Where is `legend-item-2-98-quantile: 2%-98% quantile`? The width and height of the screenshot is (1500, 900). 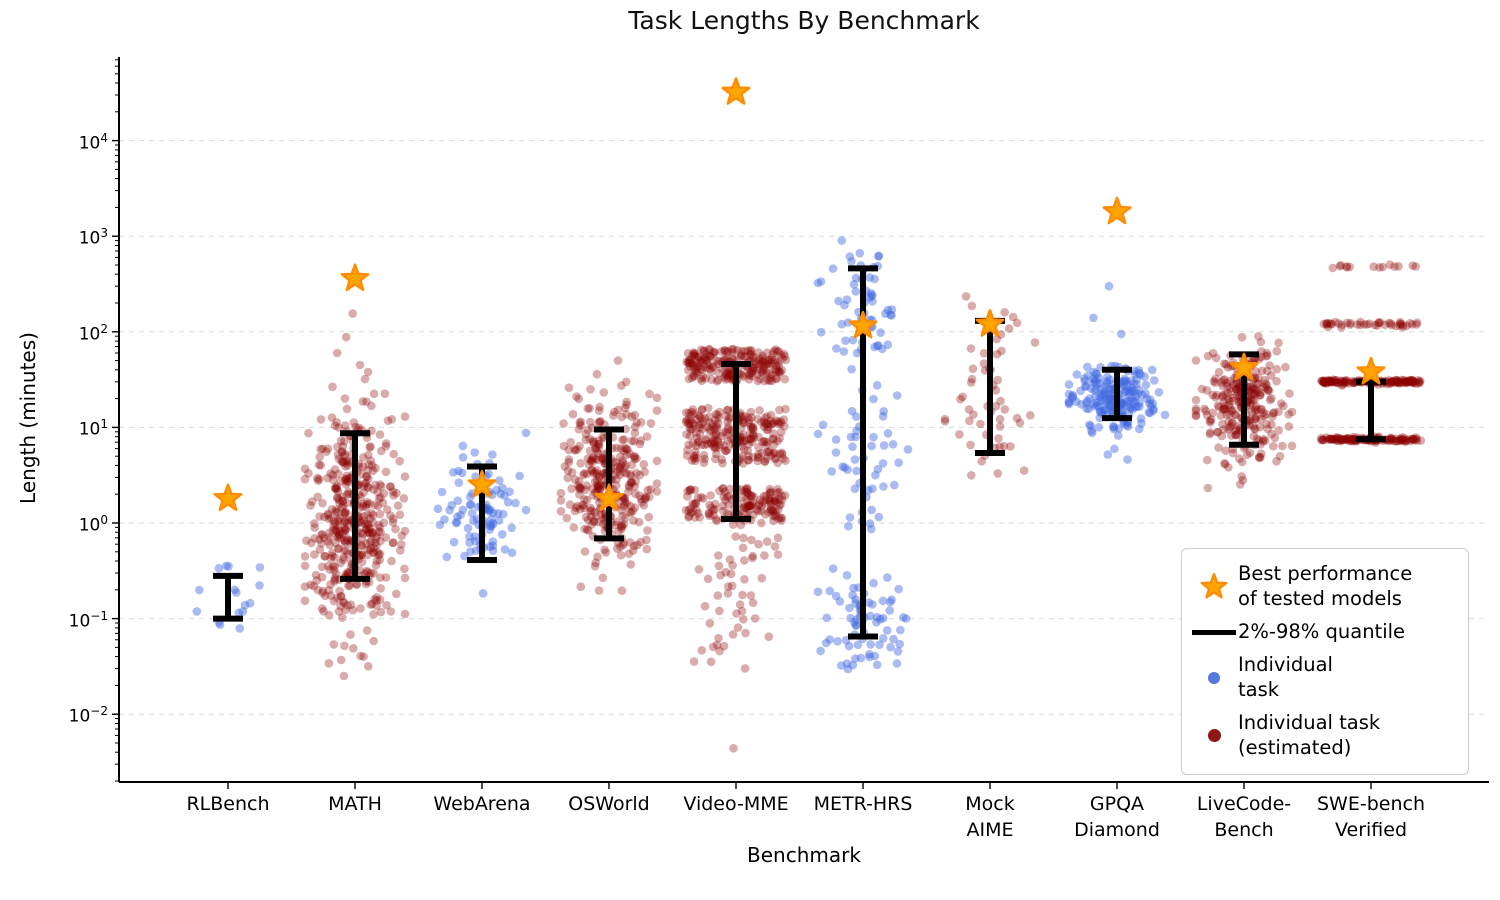 legend-item-2-98-quantile: 2%-98% quantile is located at coordinates (1323, 632).